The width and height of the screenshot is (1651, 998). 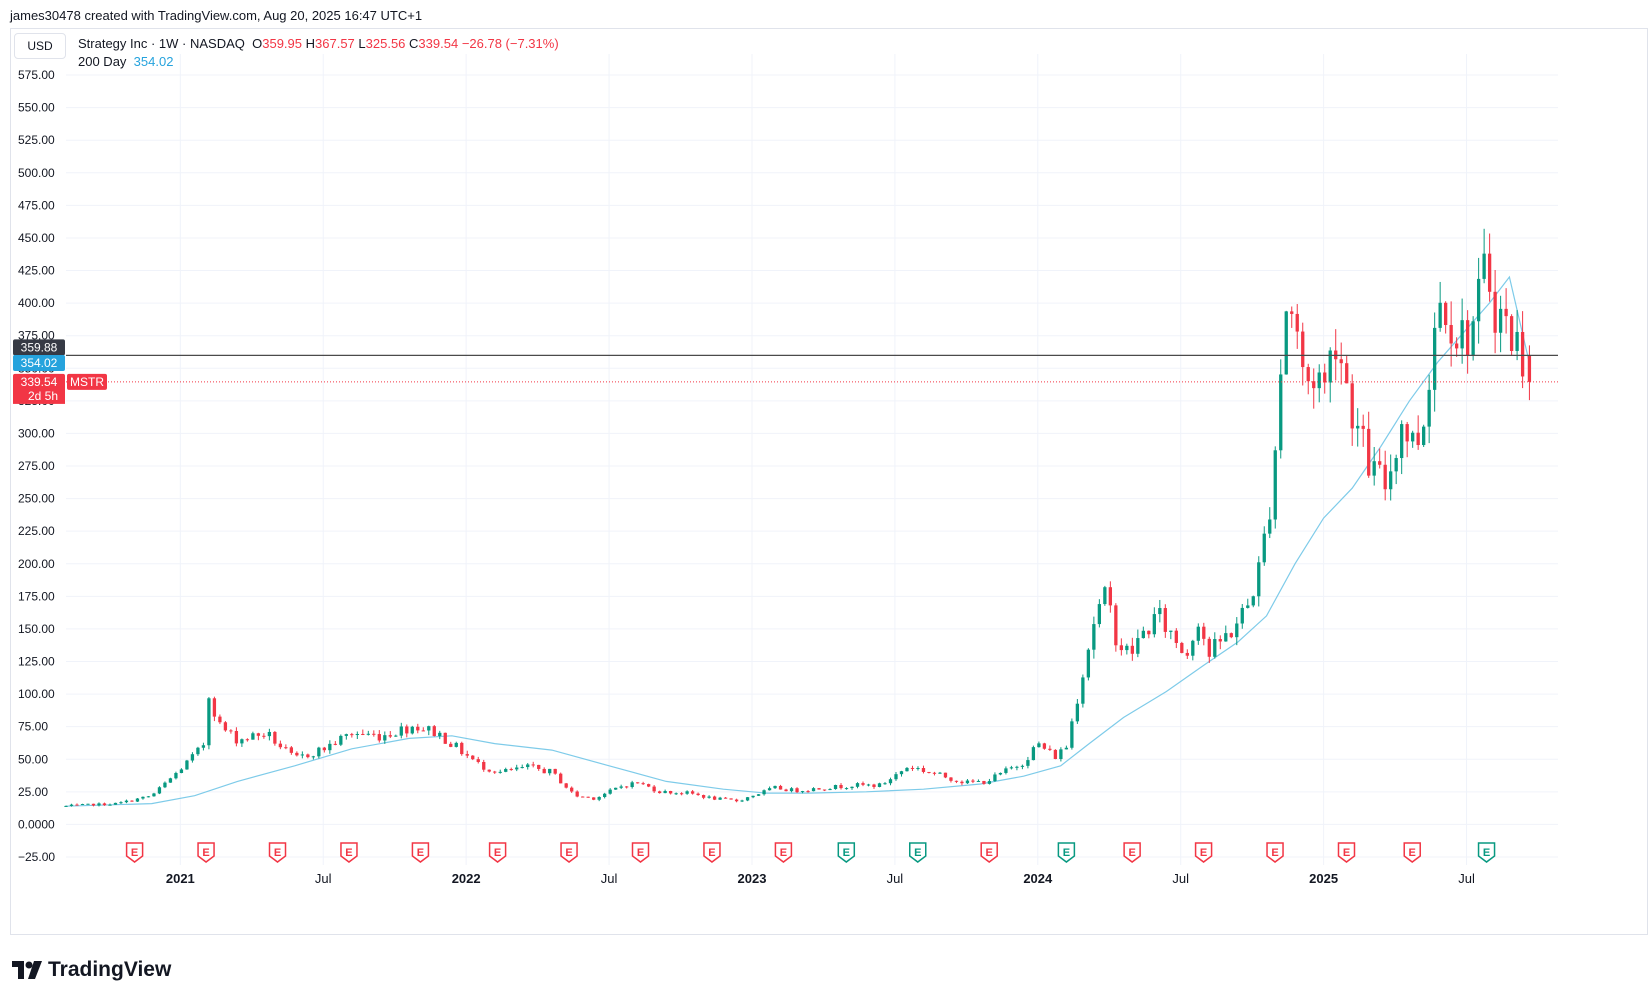 What do you see at coordinates (102, 61) in the screenshot?
I see `legend-ma-label: 200 Day` at bounding box center [102, 61].